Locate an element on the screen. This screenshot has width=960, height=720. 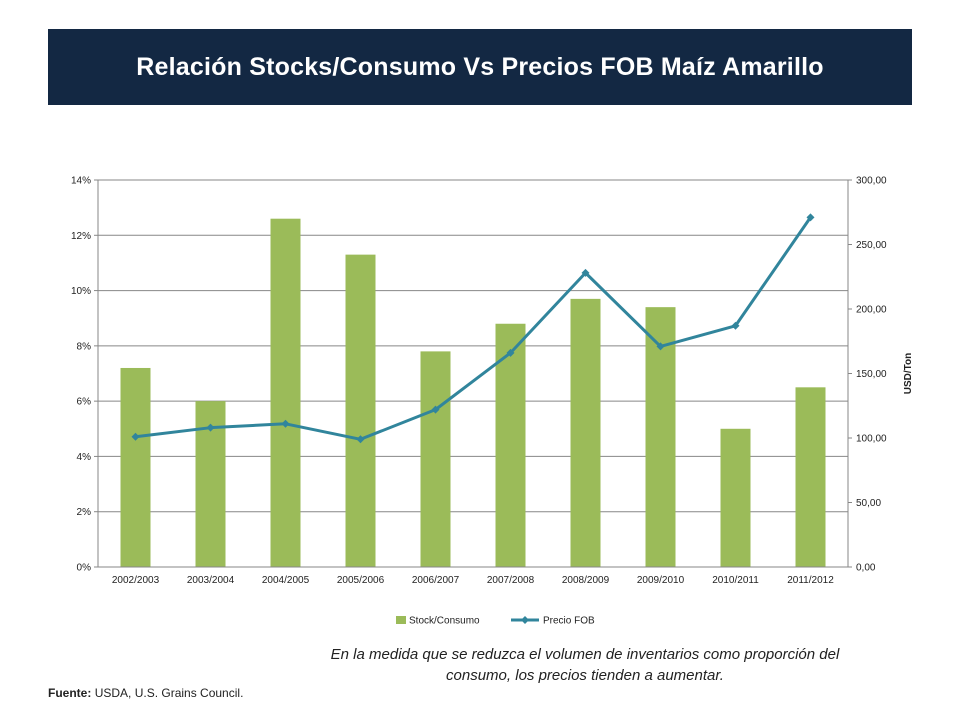
x-tick-label: 2002/2003 is located at coordinates (136, 580).